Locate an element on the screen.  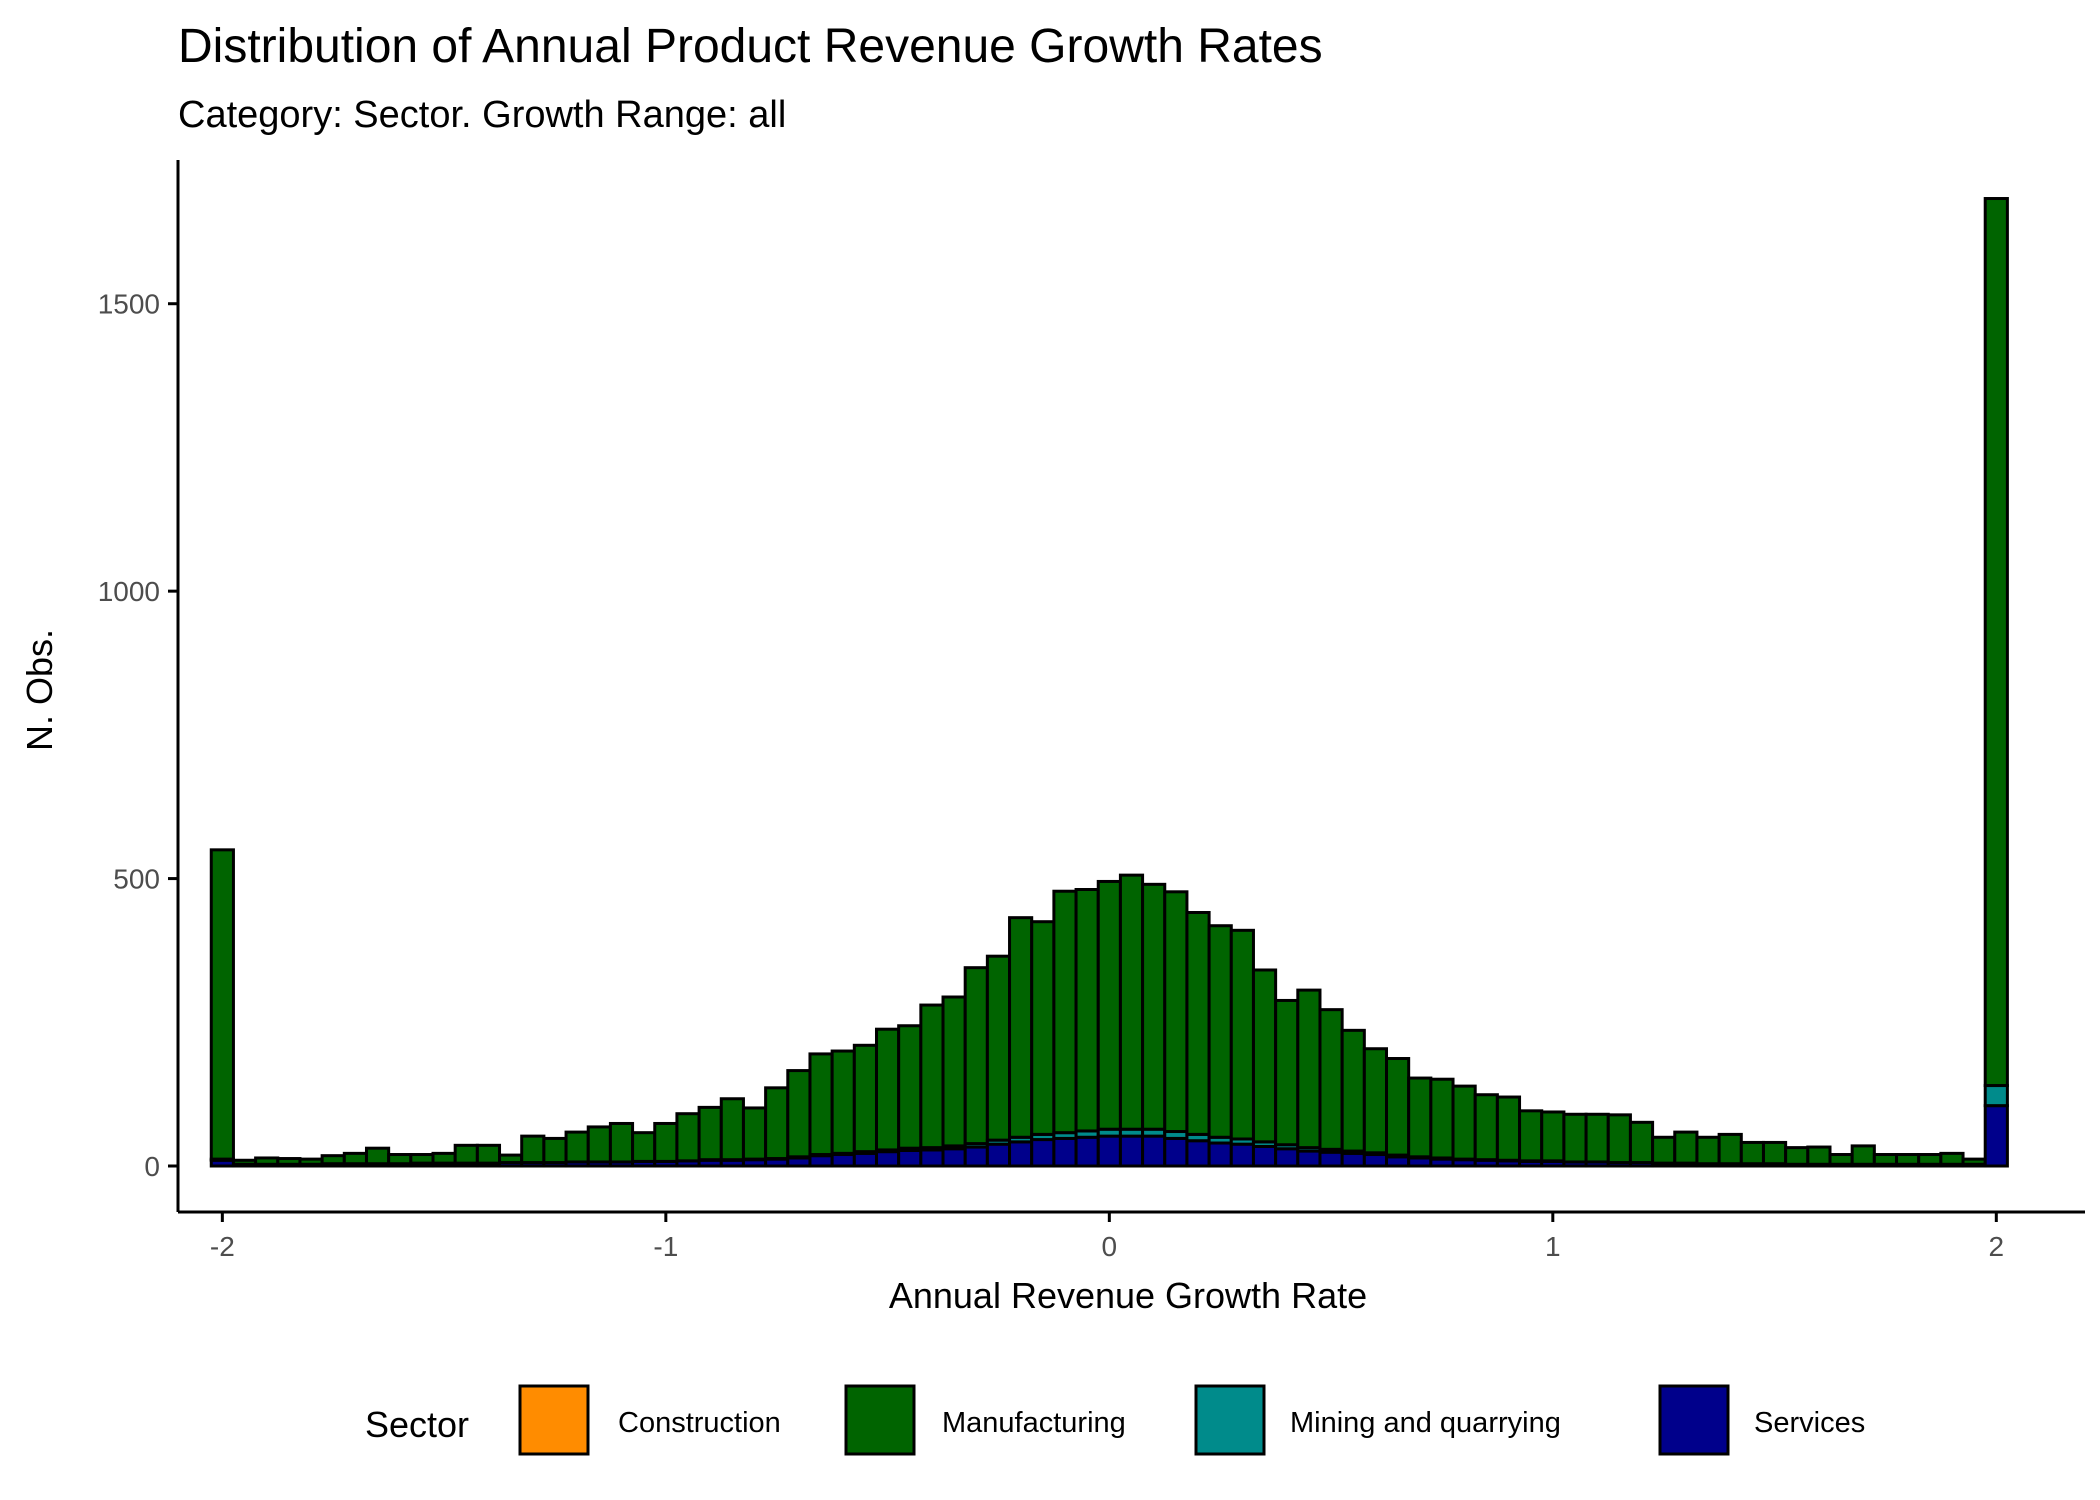
x-tick-label: -2 is located at coordinates (222, 1246).